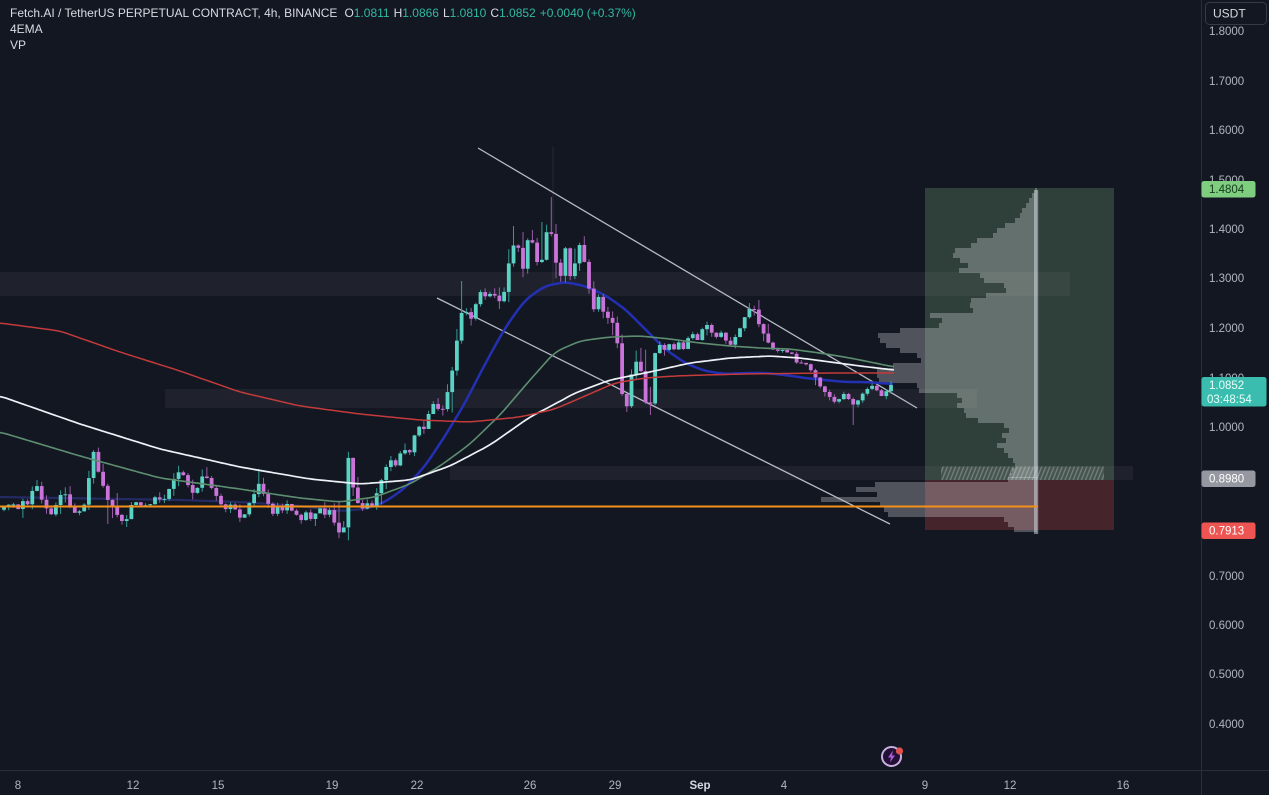  I want to click on svg-text: USDT, so click(1229, 14).